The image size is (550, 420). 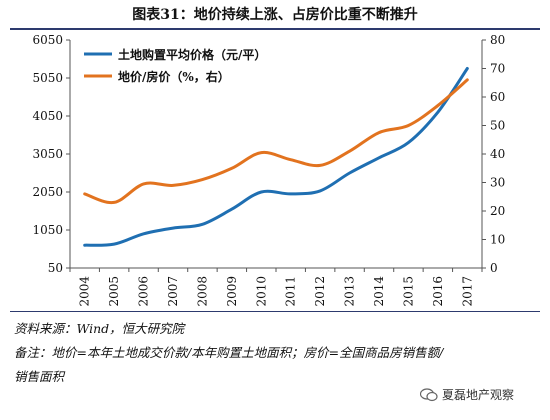 I want to click on right-tick-label: 0, so click(x=494, y=268).